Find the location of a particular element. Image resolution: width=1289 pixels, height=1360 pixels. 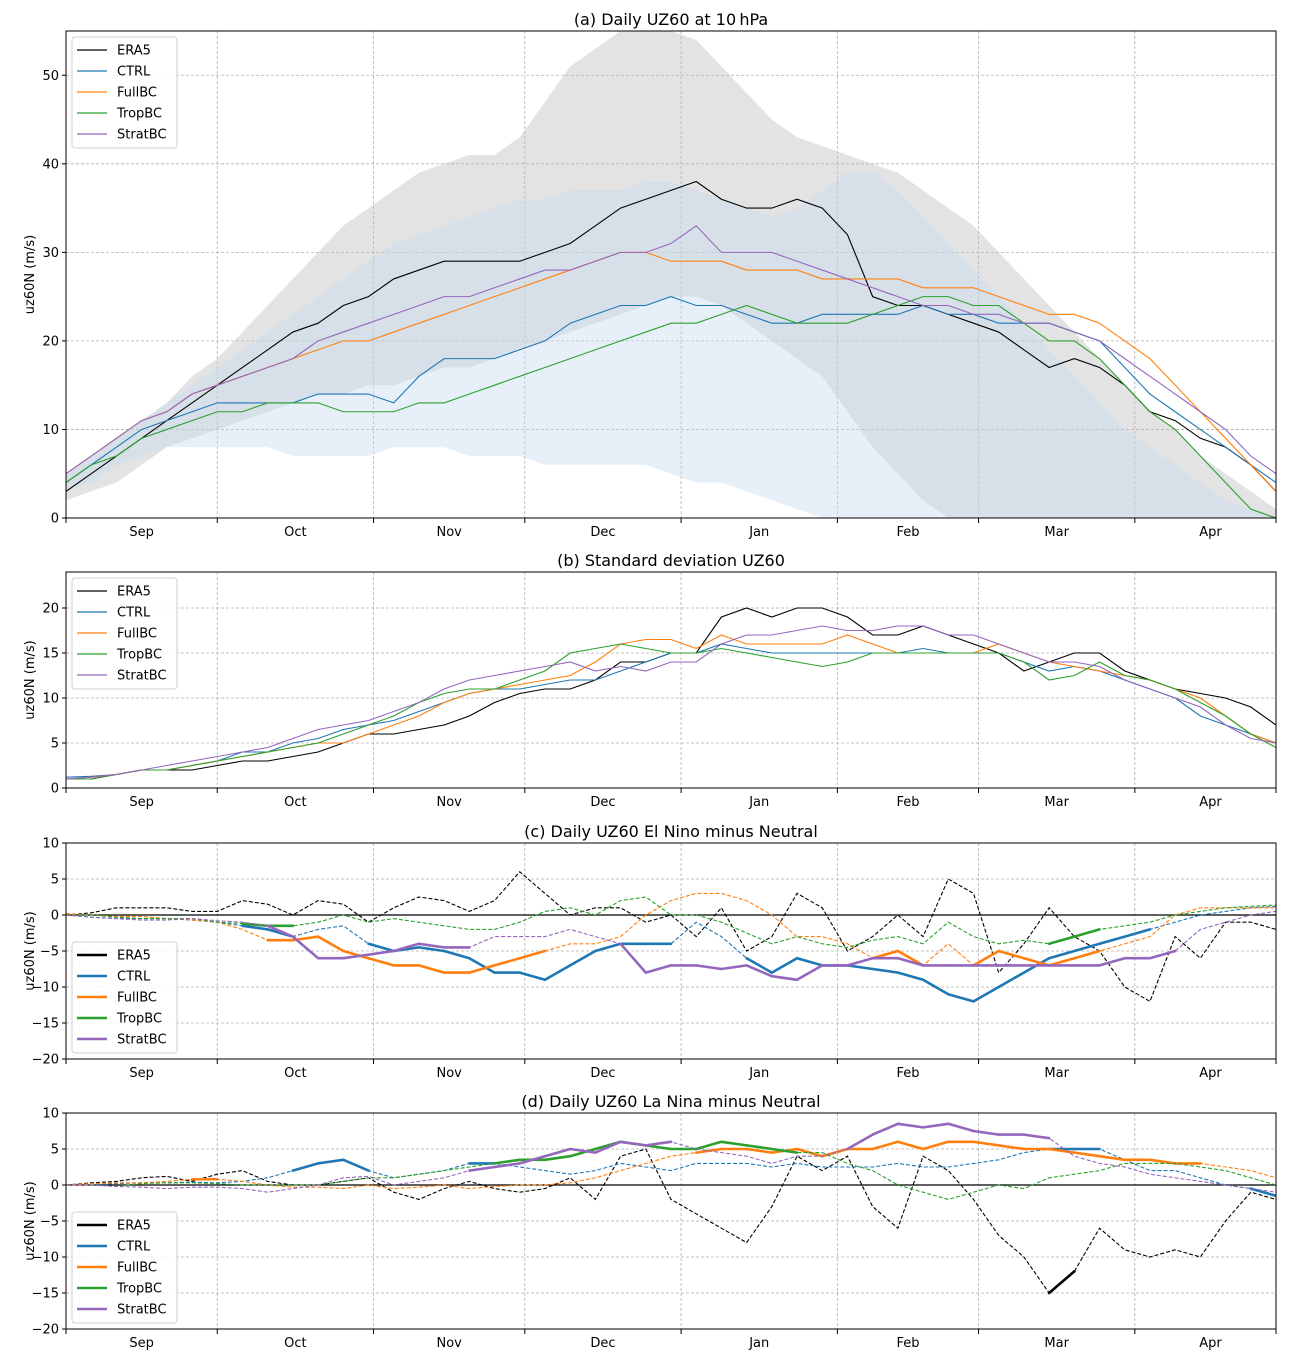

panel-title: (a) Daily UZ60 at 10 hPa is located at coordinates (671, 19).